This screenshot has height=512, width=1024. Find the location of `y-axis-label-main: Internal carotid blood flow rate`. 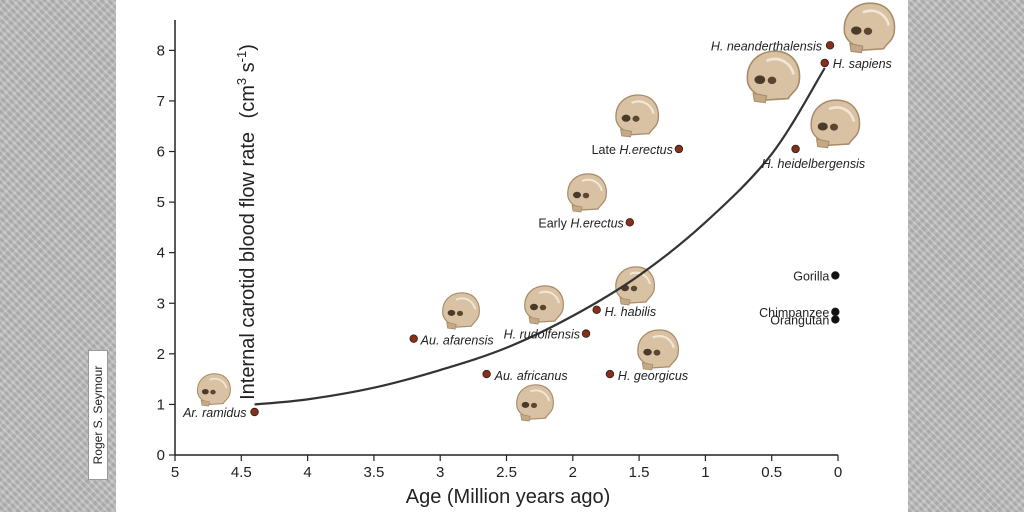

y-axis-label-main: Internal carotid blood flow rate is located at coordinates (248, 266).